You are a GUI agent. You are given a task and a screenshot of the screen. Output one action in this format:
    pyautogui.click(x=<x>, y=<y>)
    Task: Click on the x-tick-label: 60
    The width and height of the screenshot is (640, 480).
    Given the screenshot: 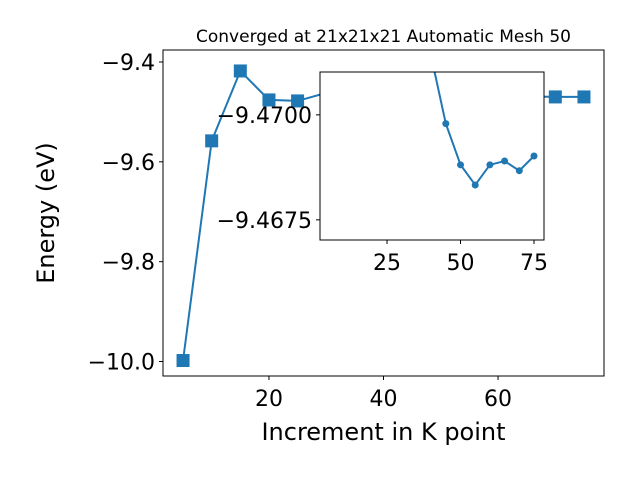 What is the action you would take?
    pyautogui.click(x=498, y=399)
    